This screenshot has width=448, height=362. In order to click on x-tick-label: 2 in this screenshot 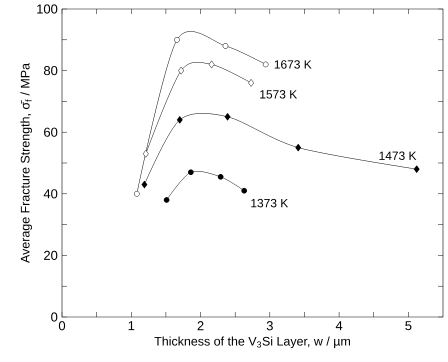, I will do `click(201, 325)`.